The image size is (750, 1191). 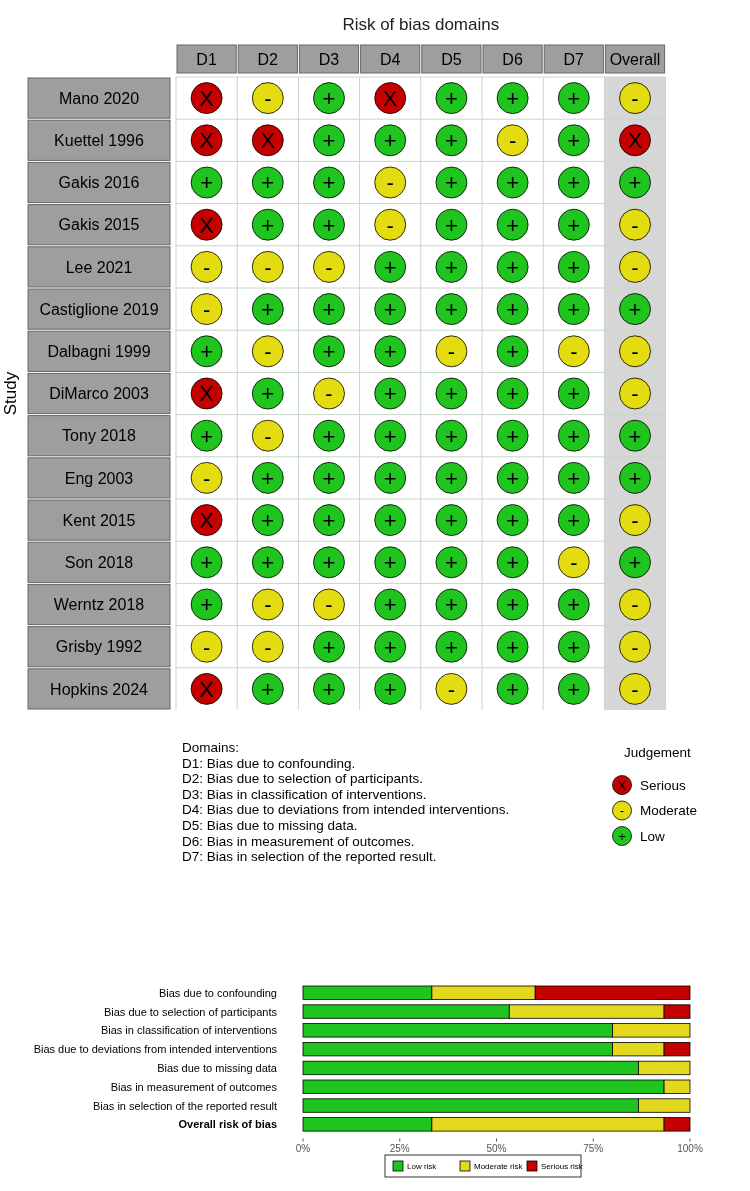 I want to click on y-tick-label: Gakis 2015, so click(x=99, y=225).